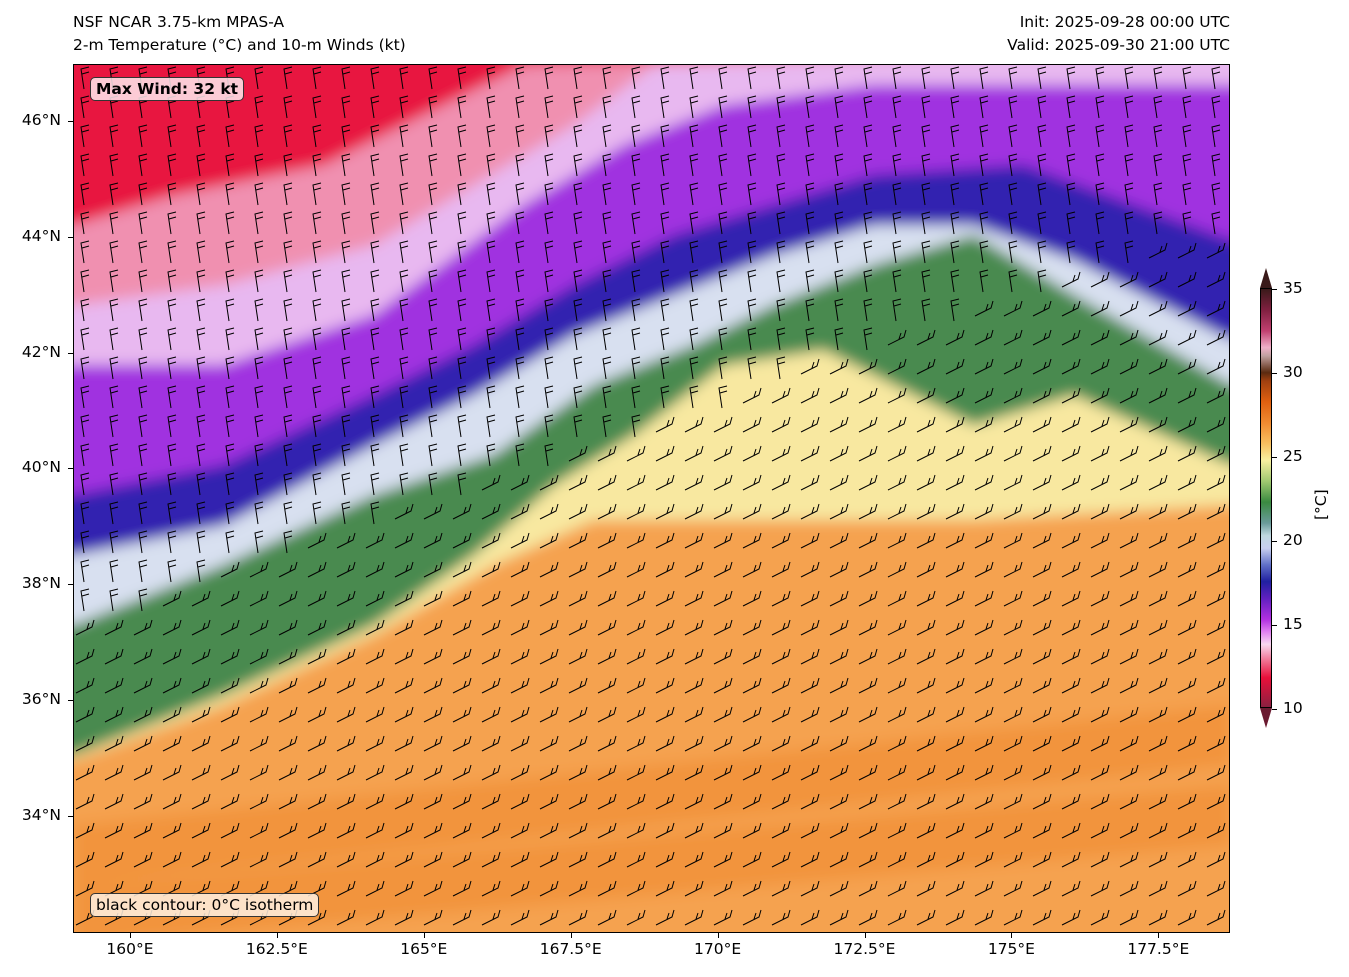  I want to click on lon-label: 170°E, so click(718, 949).